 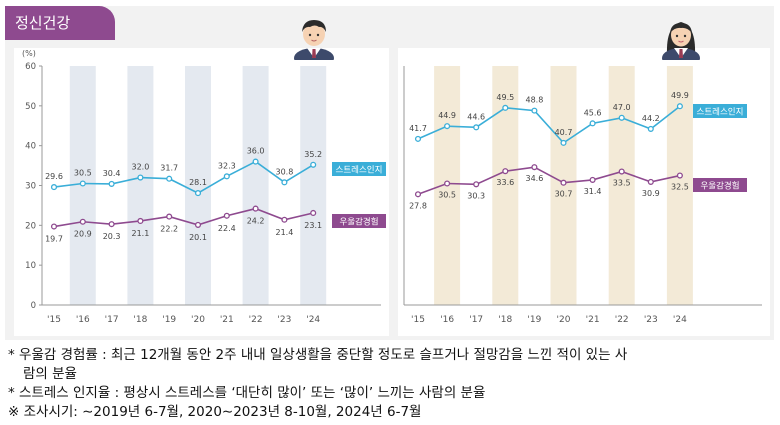 I want to click on data-label-stress: 32.0, so click(x=140, y=167).